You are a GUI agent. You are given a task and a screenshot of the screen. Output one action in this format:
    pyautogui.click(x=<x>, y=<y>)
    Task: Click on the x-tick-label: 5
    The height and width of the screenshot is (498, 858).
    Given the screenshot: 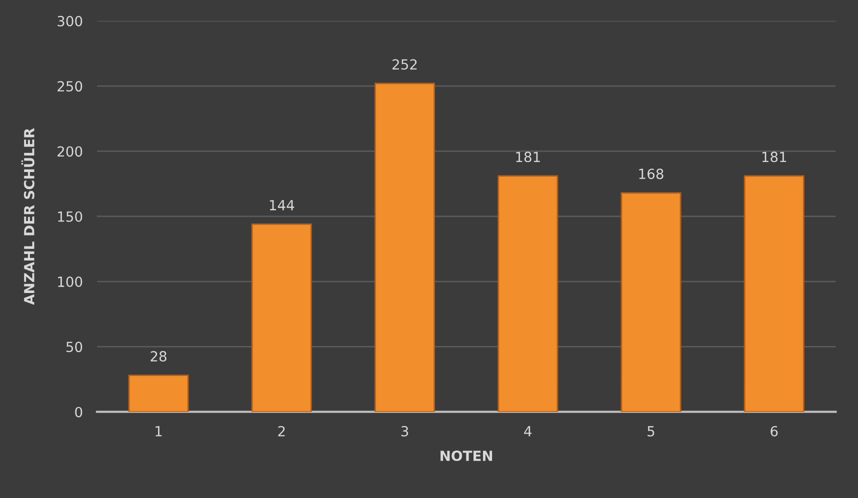 What is the action you would take?
    pyautogui.click(x=651, y=431)
    